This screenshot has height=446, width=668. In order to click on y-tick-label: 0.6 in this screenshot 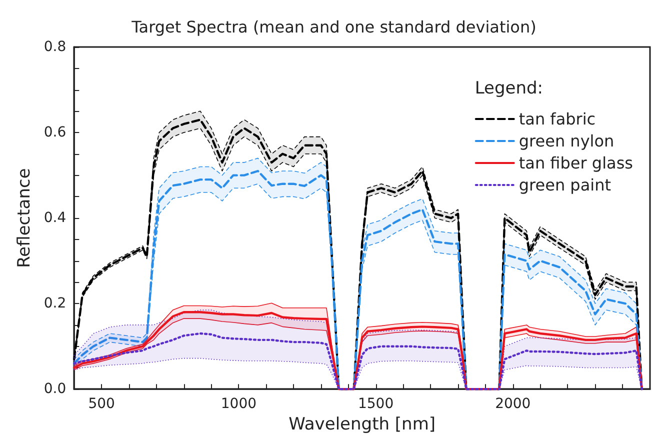, I will do `click(55, 132)`.